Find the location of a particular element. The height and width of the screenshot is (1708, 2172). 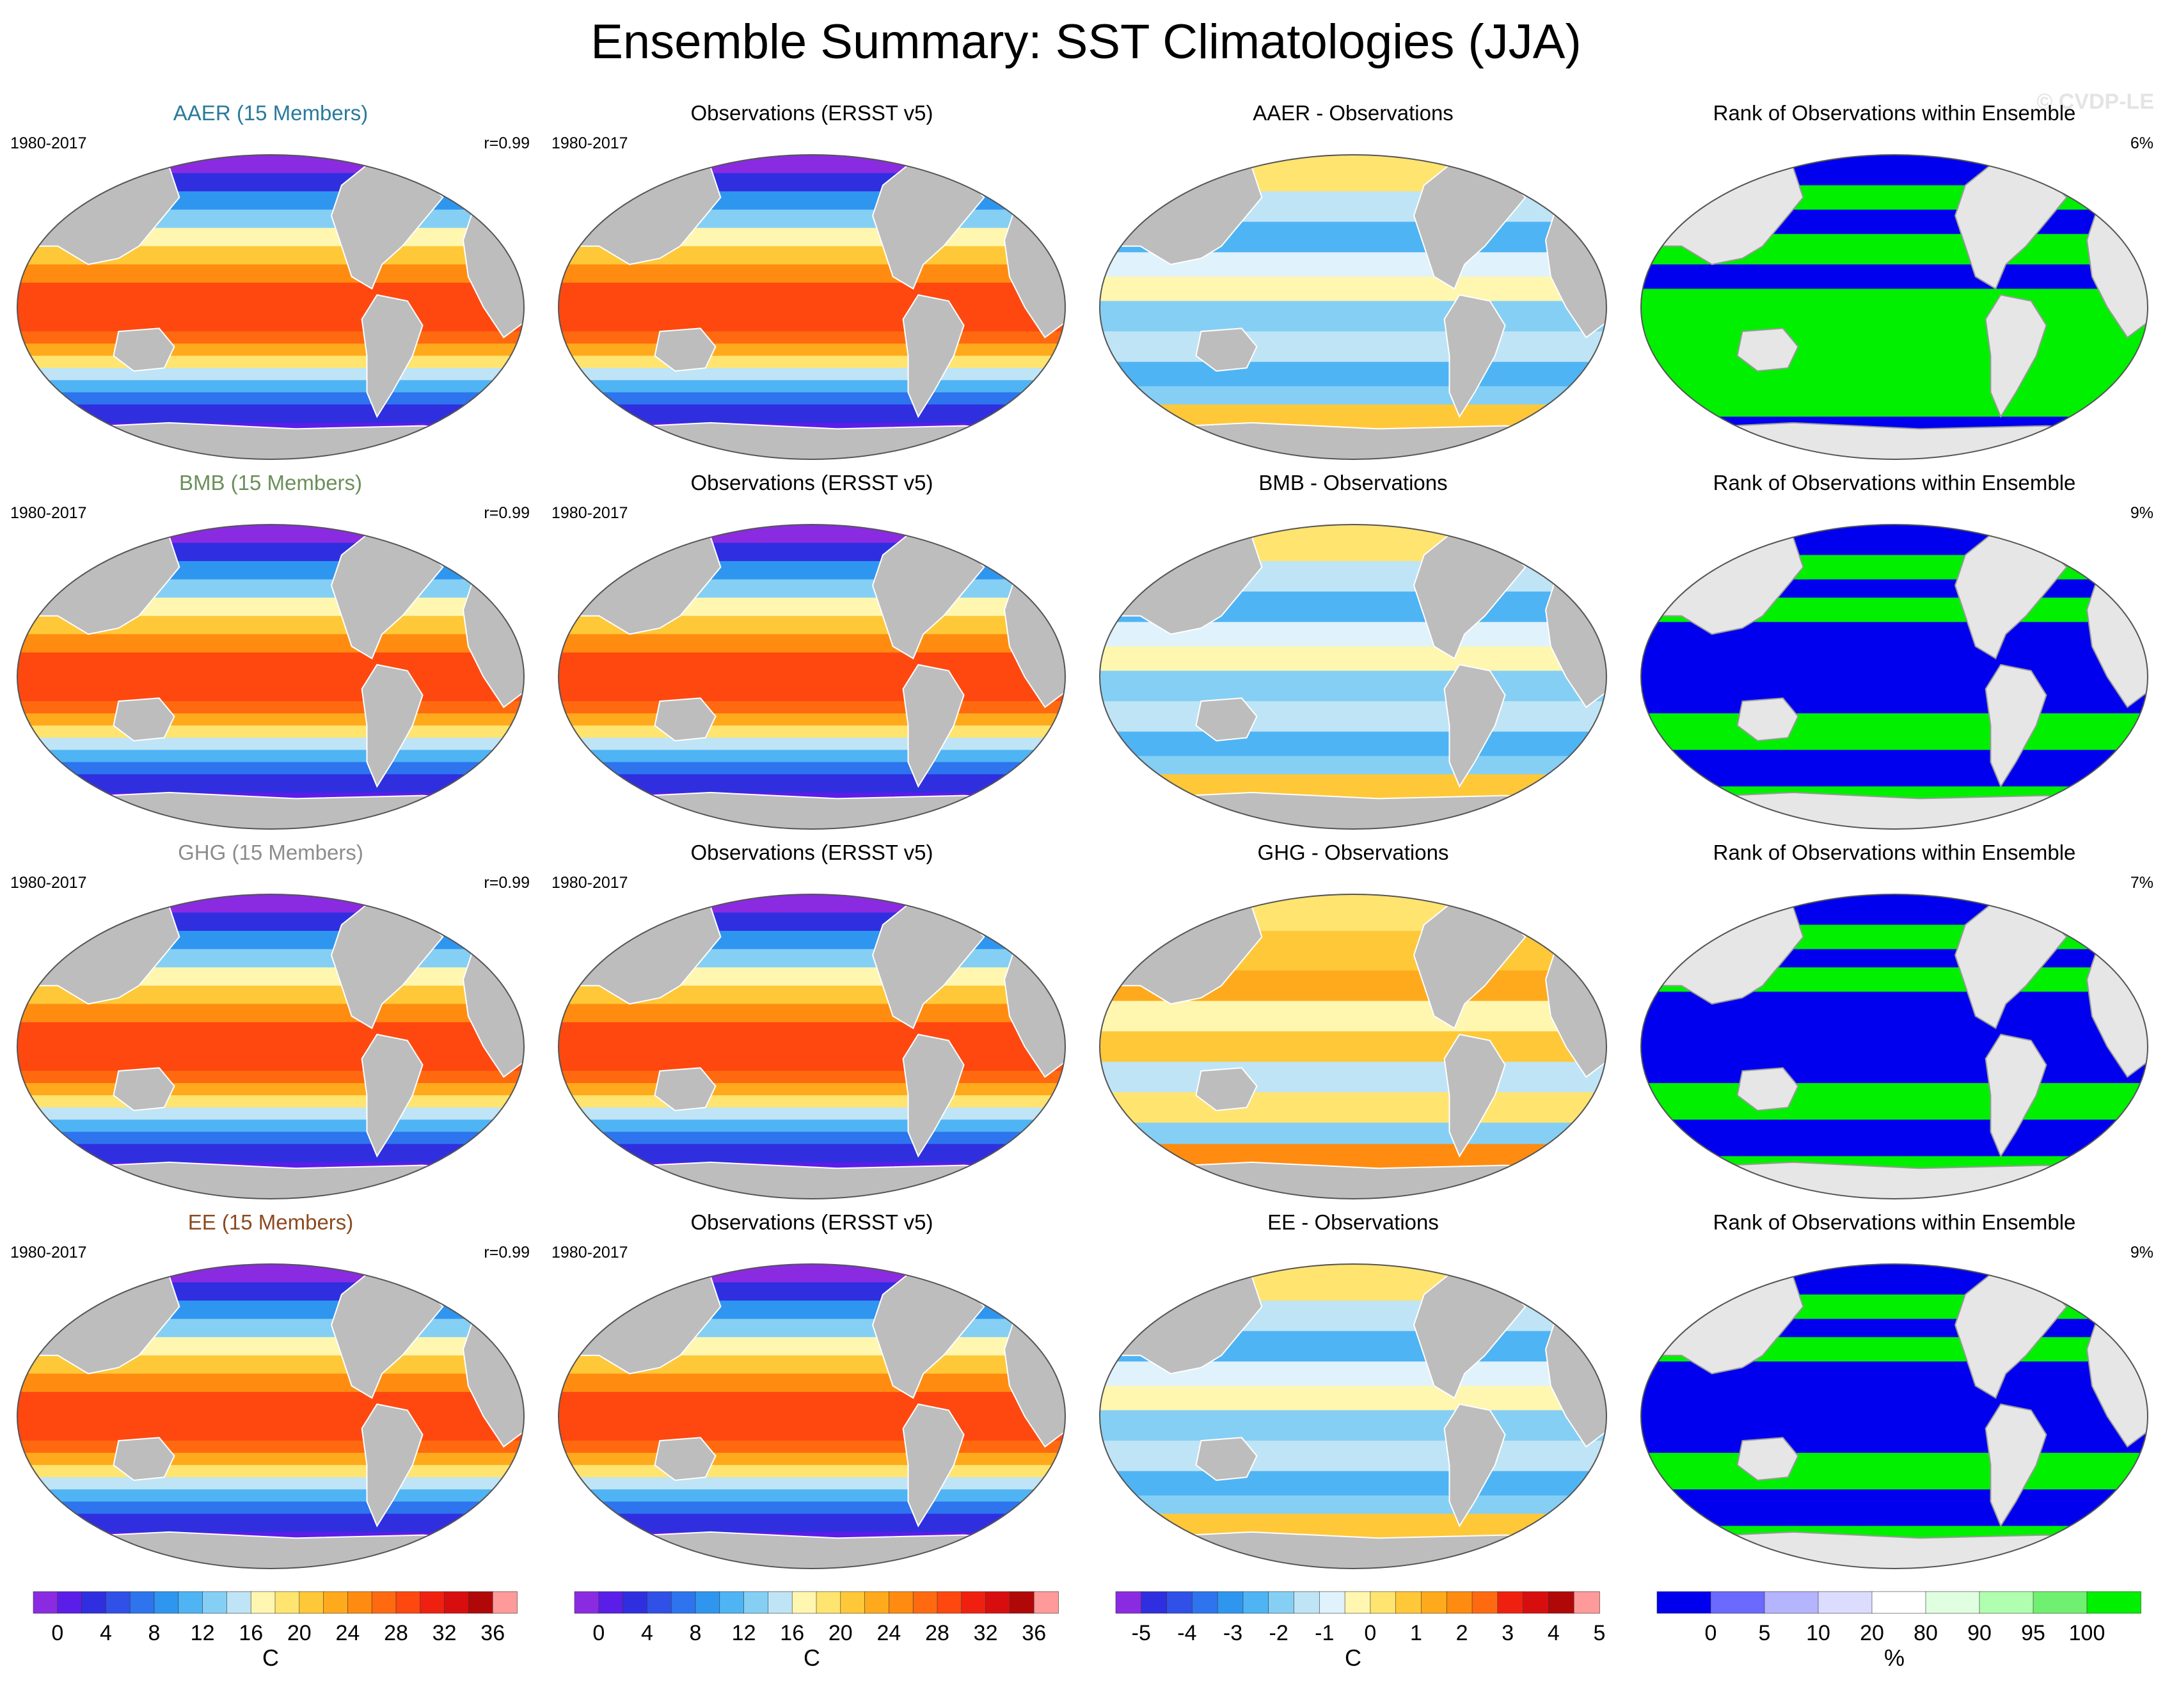

colorbar-tick-label: 20 is located at coordinates (299, 1633).